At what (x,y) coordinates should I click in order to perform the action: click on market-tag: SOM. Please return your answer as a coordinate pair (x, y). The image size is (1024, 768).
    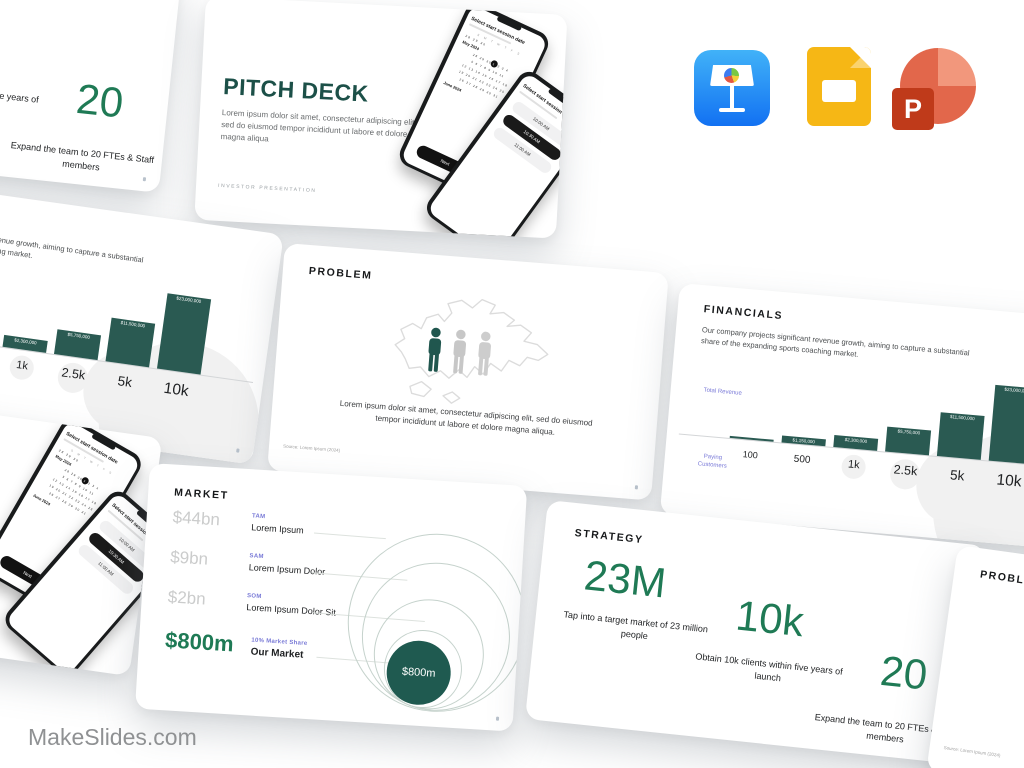
    Looking at the image, I should click on (254, 597).